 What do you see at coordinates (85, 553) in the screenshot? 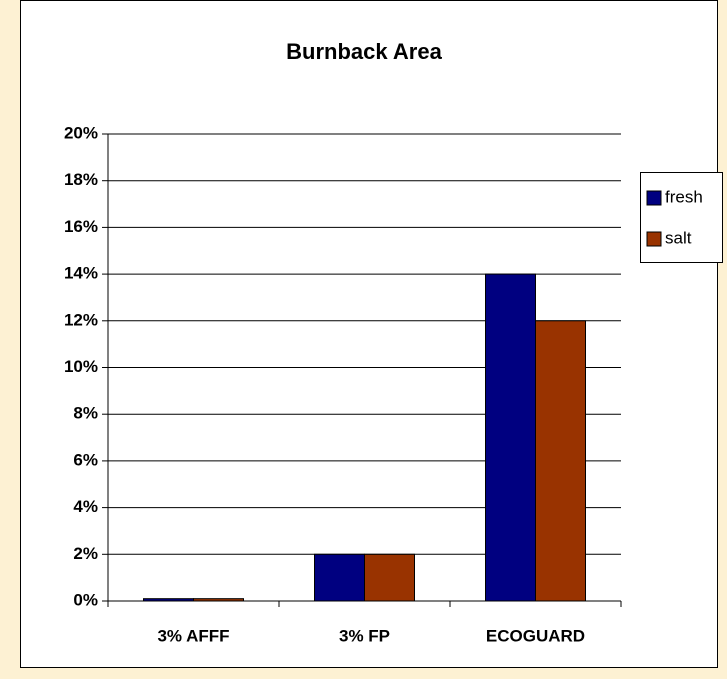
I see `y-tick-label: 2%` at bounding box center [85, 553].